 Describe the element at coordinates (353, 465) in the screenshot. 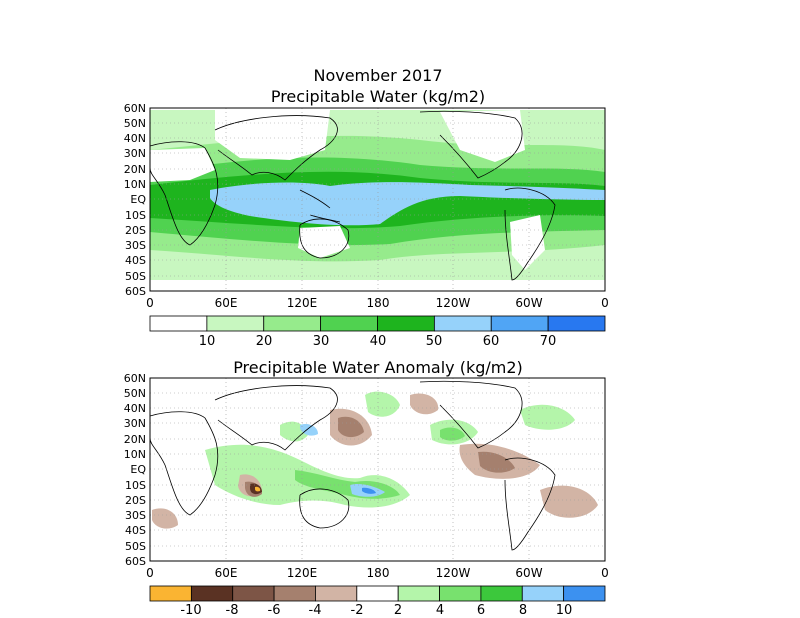

I see `anomaly-coastlines` at that location.